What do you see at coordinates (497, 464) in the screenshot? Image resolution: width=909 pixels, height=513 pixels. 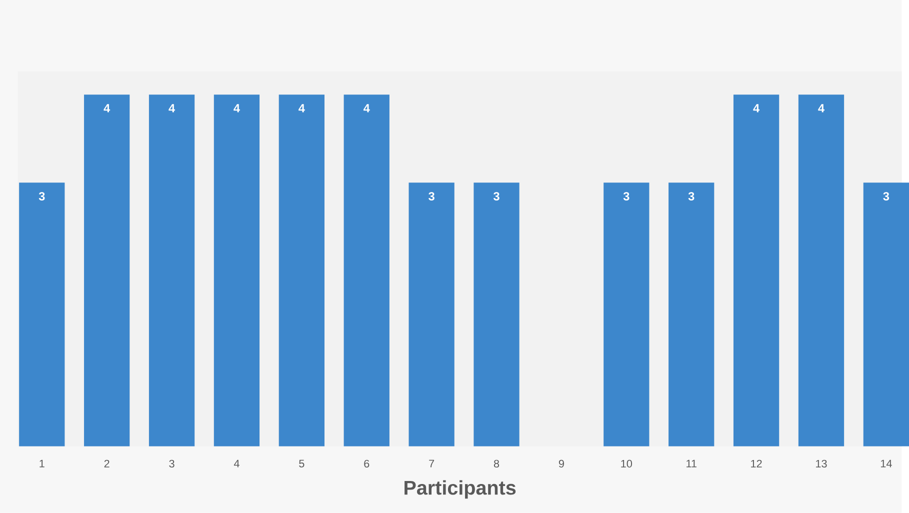 I see `x-tick-label: 8` at bounding box center [497, 464].